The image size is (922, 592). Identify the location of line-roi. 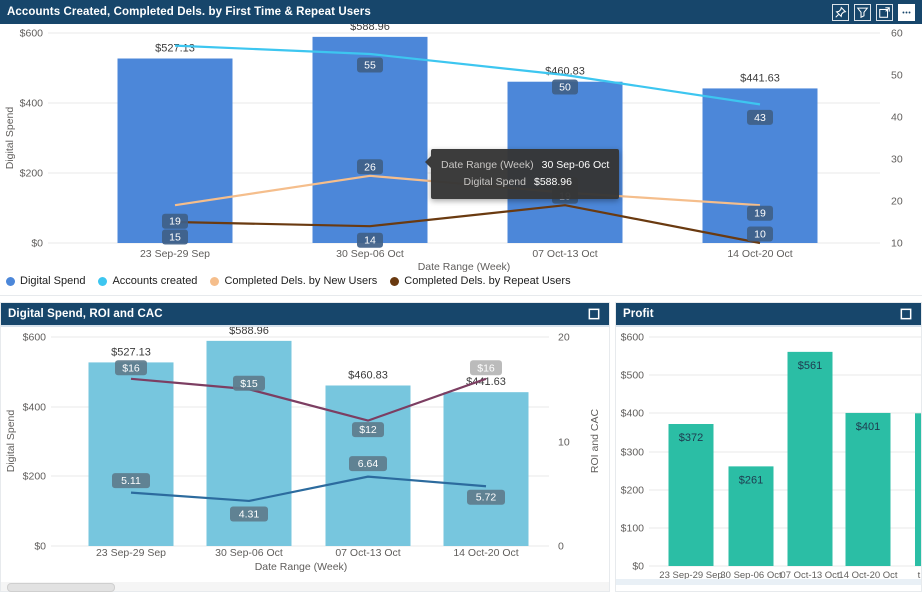
(308, 399).